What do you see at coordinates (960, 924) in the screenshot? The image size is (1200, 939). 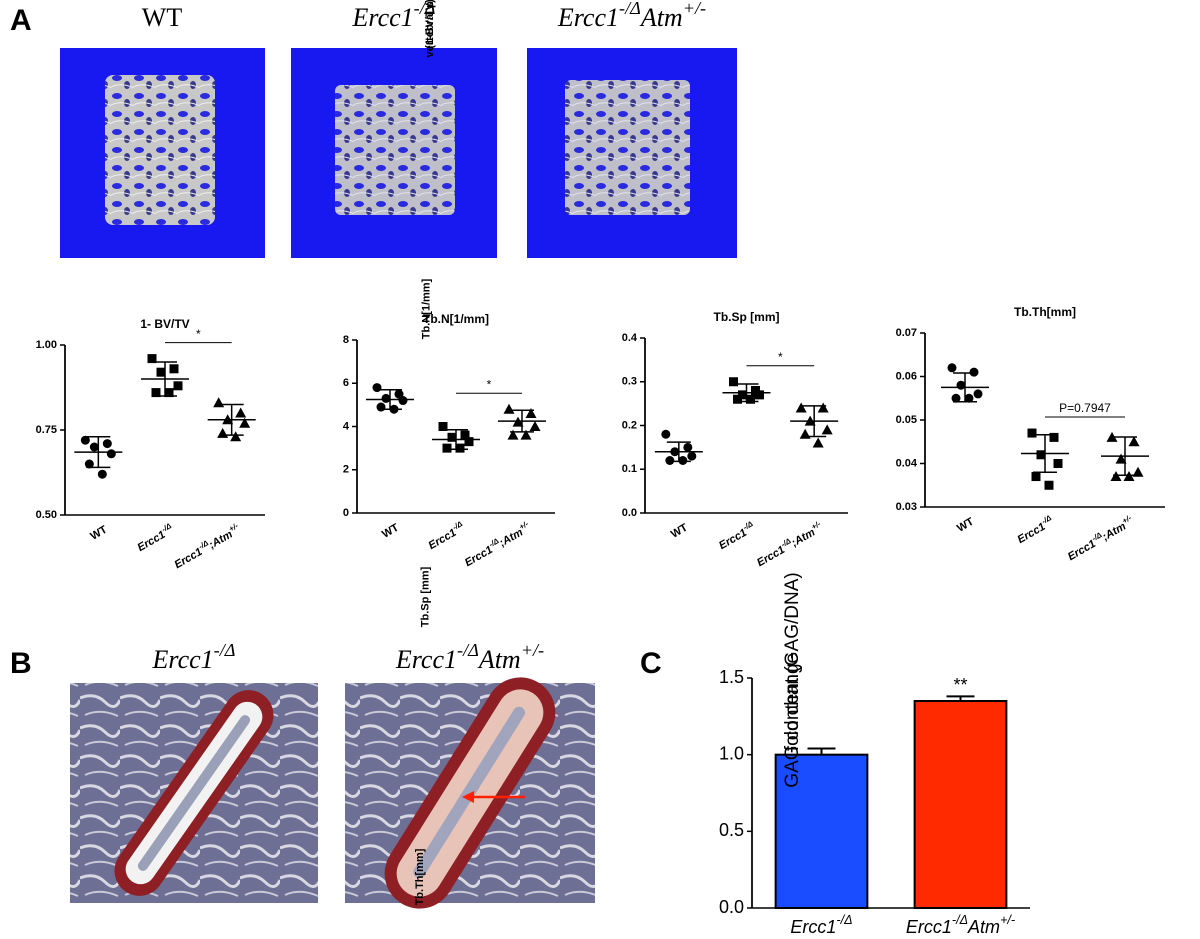 I see `x-tick-label: Ercc1-/ΔAtm+/-` at bounding box center [960, 924].